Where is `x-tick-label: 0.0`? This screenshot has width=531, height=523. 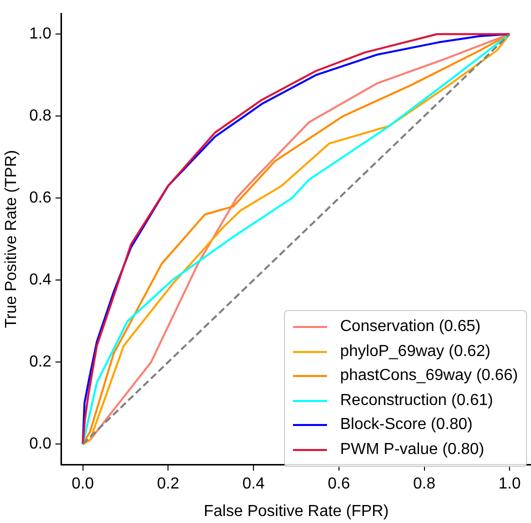 x-tick-label: 0.0 is located at coordinates (83, 484).